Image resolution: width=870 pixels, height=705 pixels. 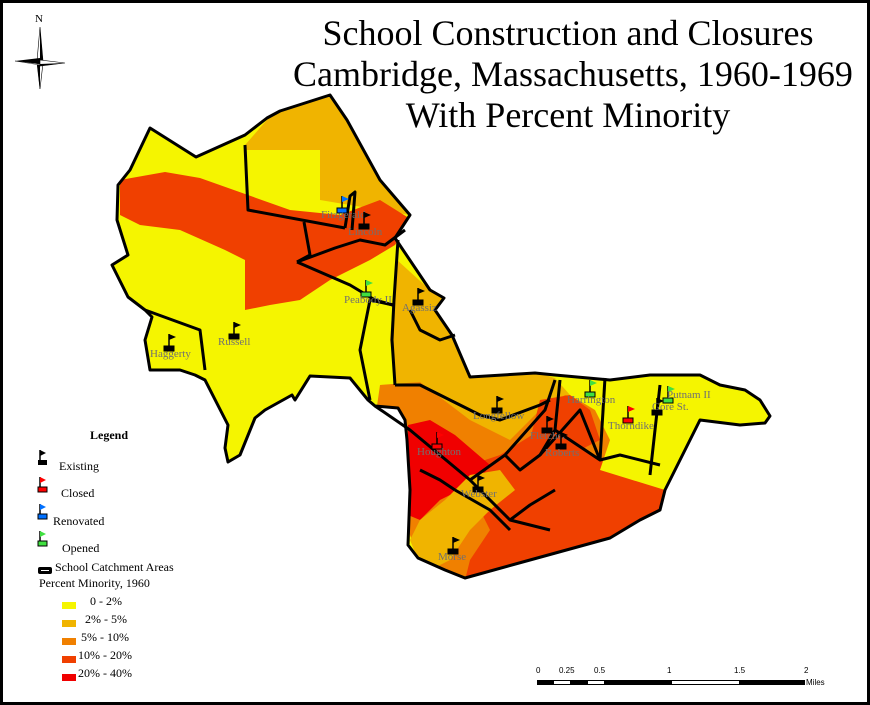 I want to click on compass-rose-icon, so click(x=40, y=57).